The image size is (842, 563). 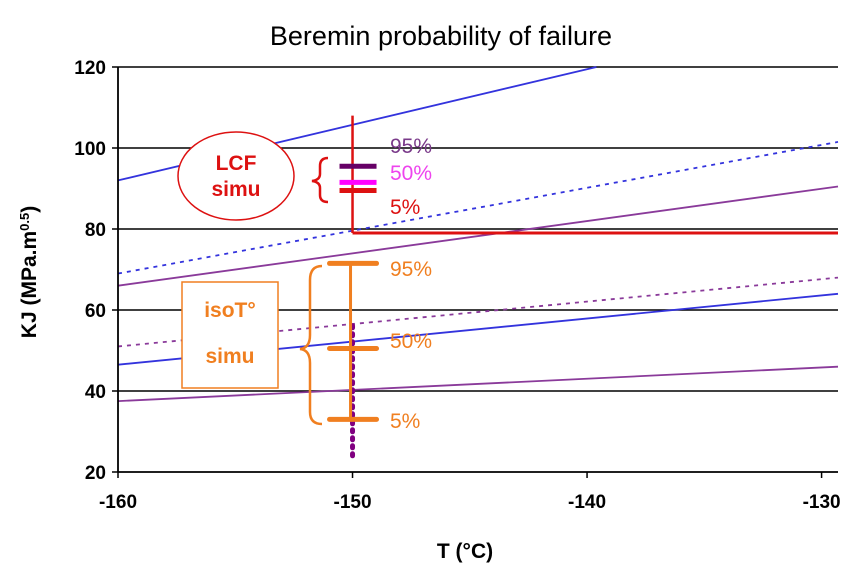 What do you see at coordinates (411, 269) in the screenshot?
I see `iso-marker-label: 95%` at bounding box center [411, 269].